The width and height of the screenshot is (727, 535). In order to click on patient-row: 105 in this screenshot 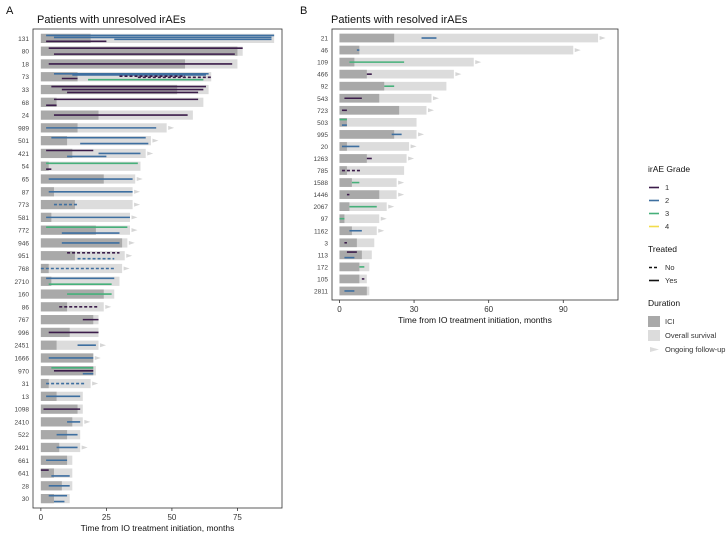, I will do `click(342, 278)`.